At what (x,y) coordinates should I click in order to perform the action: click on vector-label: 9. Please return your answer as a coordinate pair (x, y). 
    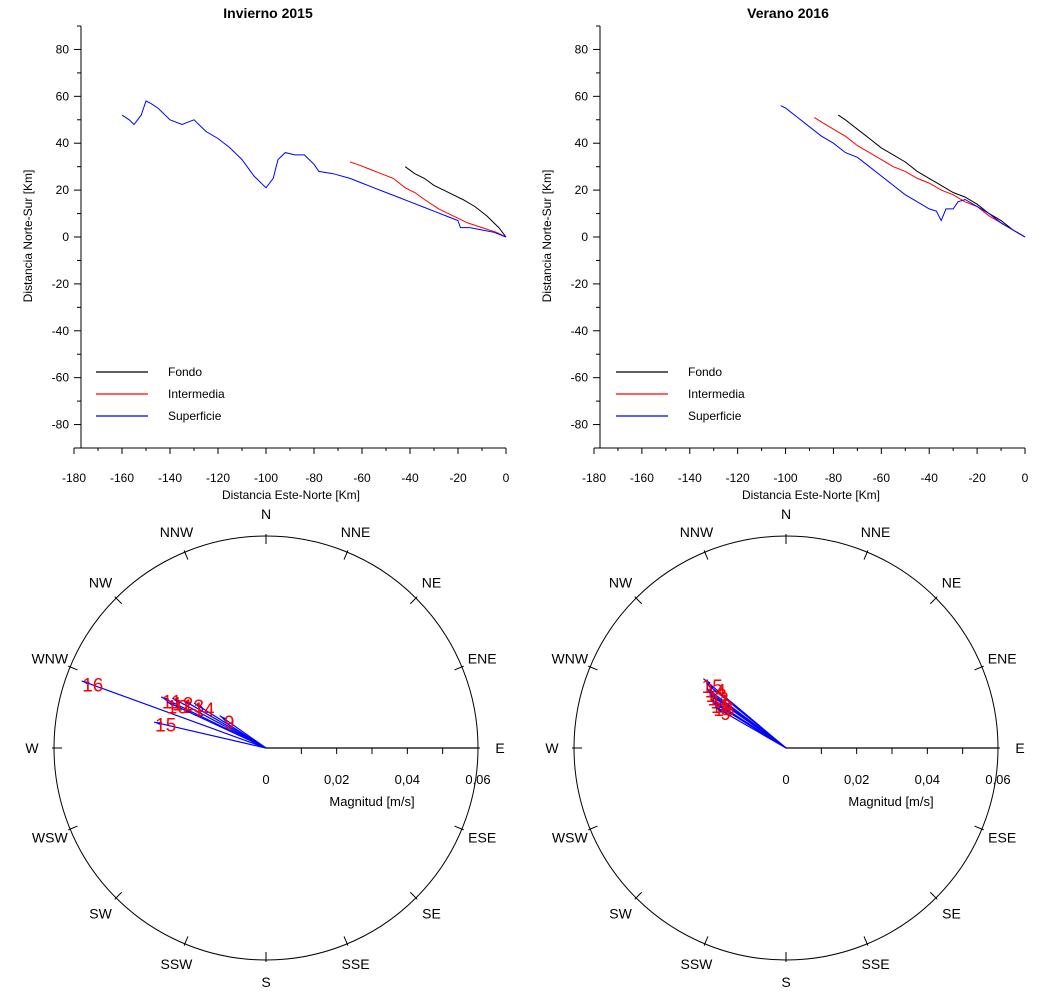
    Looking at the image, I should click on (725, 714).